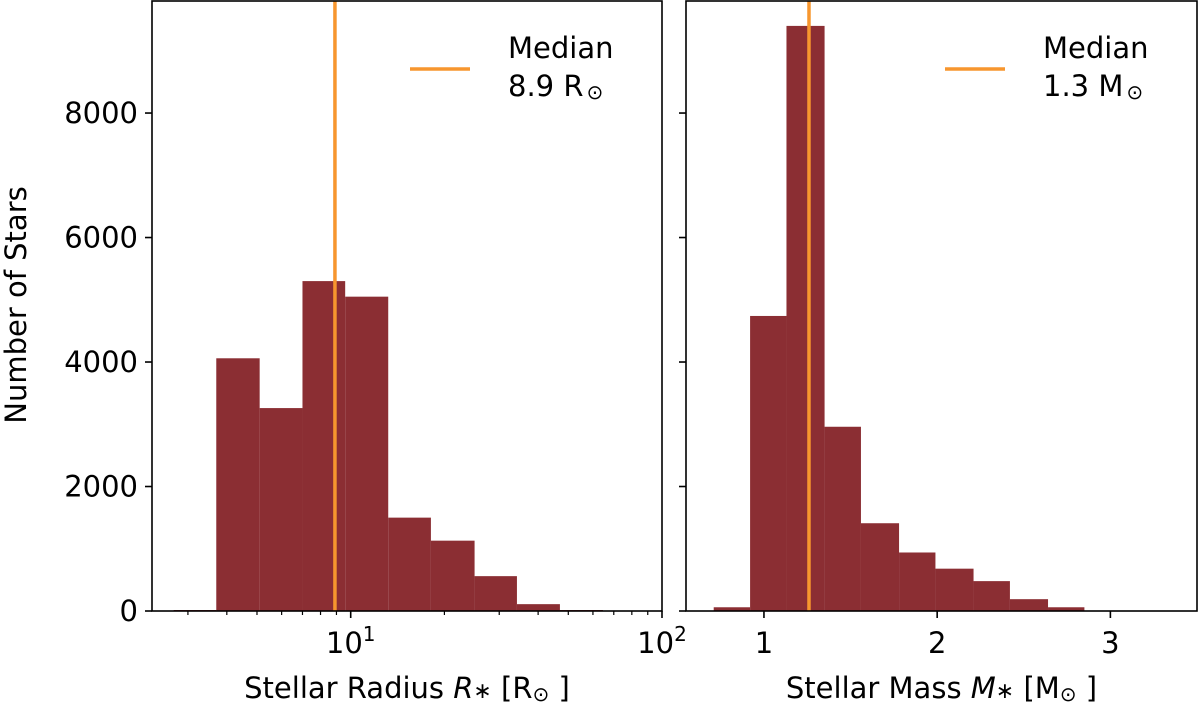  I want to click on y-tick-label: 8000, so click(101, 113).